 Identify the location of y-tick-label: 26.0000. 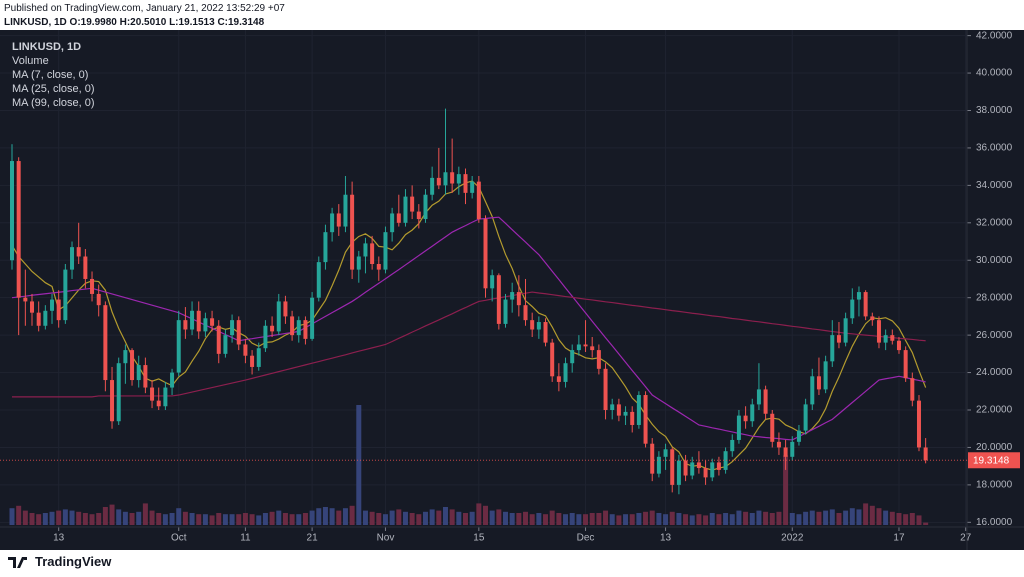
(994, 335).